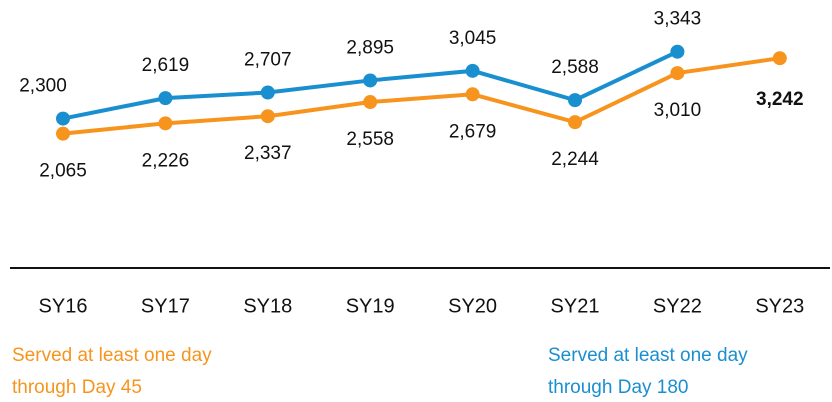 This screenshot has width=832, height=402. I want to click on data-label: 2,300, so click(43, 86).